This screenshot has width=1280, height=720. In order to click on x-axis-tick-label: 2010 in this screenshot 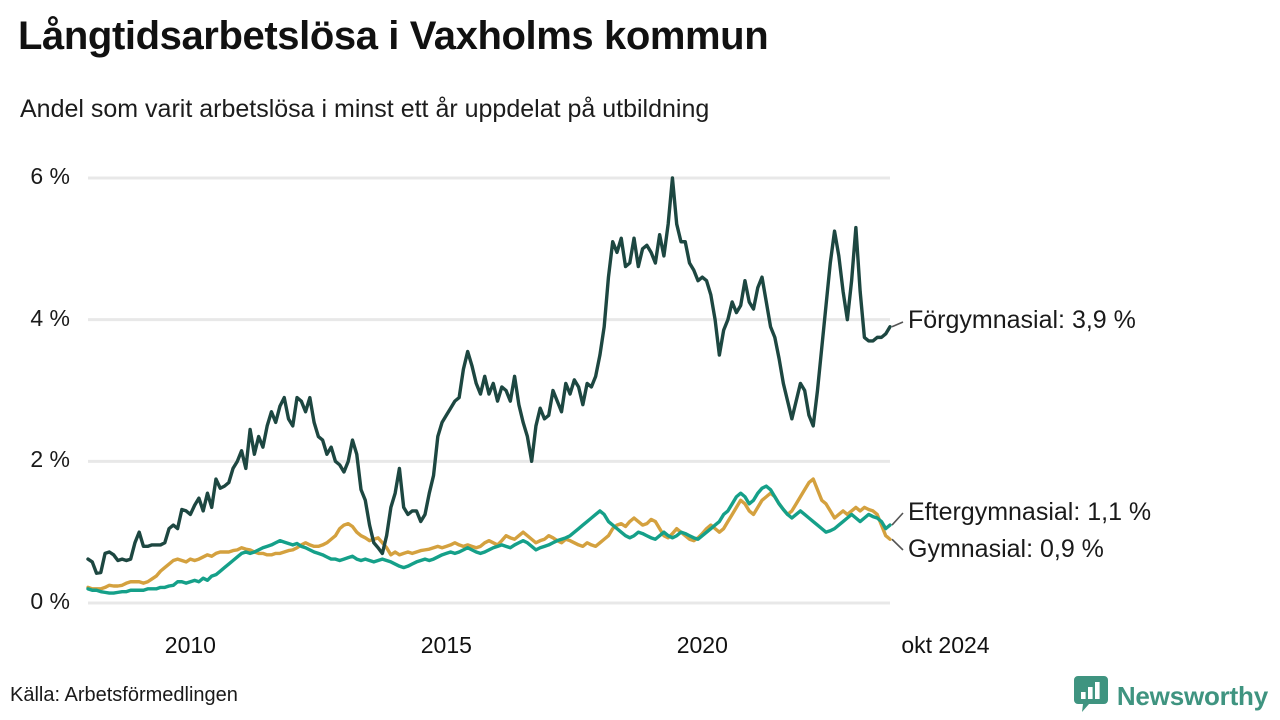, I will do `click(190, 645)`.